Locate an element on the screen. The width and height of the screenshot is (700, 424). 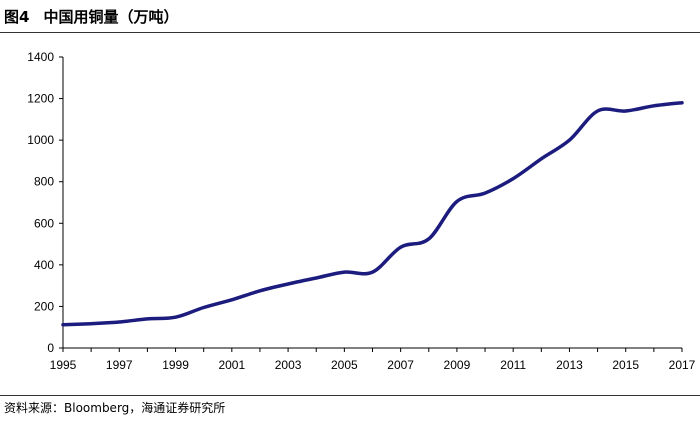
x-tick-label: 1999 is located at coordinates (175, 365).